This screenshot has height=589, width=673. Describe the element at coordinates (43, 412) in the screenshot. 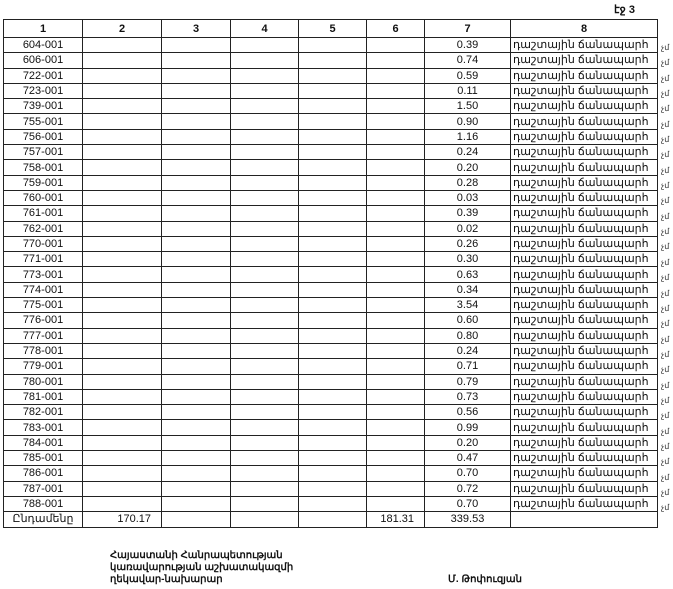

I see `row-code: 782-001` at that location.